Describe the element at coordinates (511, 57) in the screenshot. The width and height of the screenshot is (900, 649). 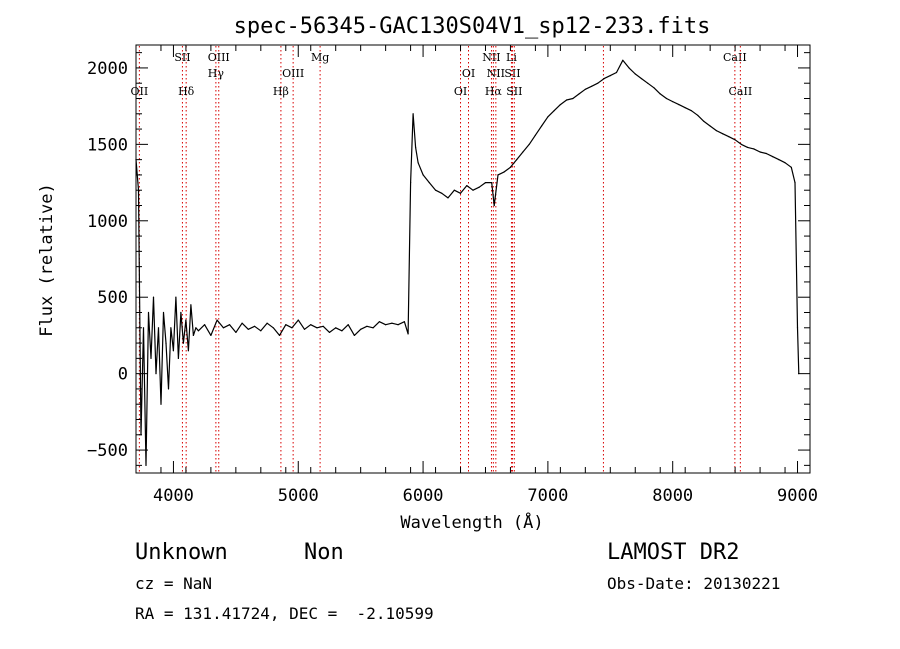
I see `line-label-13: Li` at that location.